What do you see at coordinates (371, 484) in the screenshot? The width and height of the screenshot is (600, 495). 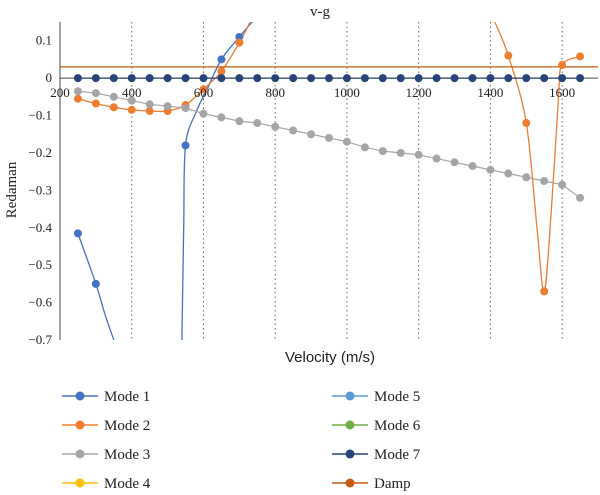 I see `legend-item-damp: Damp` at bounding box center [371, 484].